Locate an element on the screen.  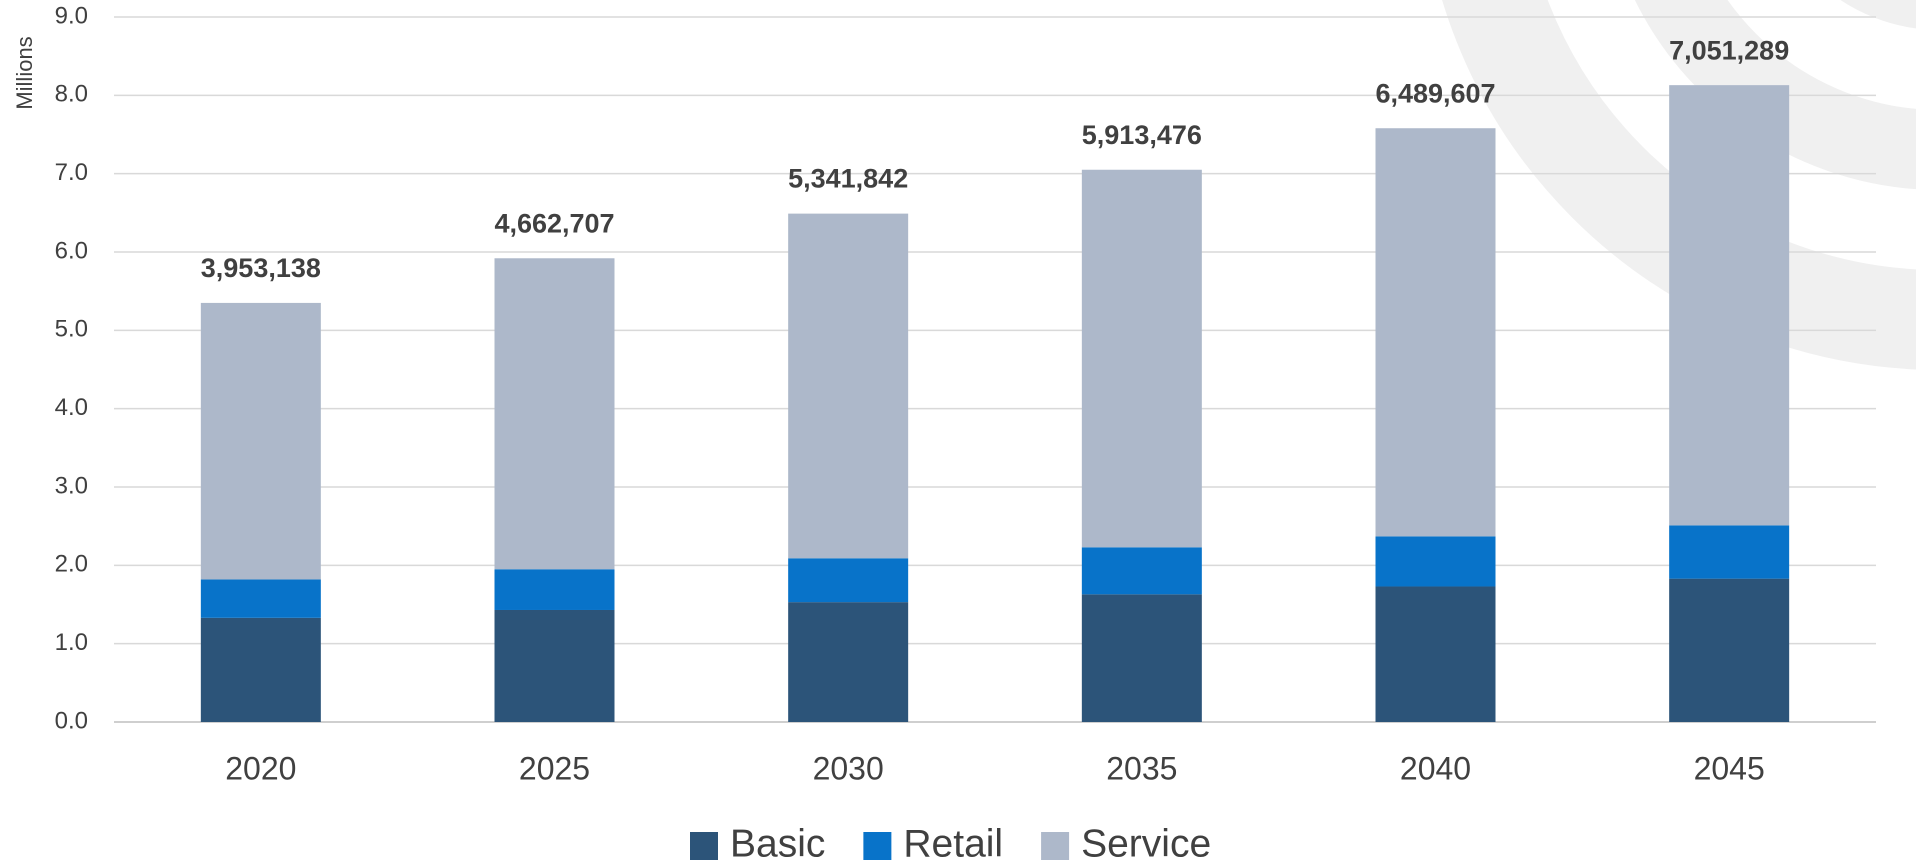
y-tick-label: 9.0 is located at coordinates (71, 15).